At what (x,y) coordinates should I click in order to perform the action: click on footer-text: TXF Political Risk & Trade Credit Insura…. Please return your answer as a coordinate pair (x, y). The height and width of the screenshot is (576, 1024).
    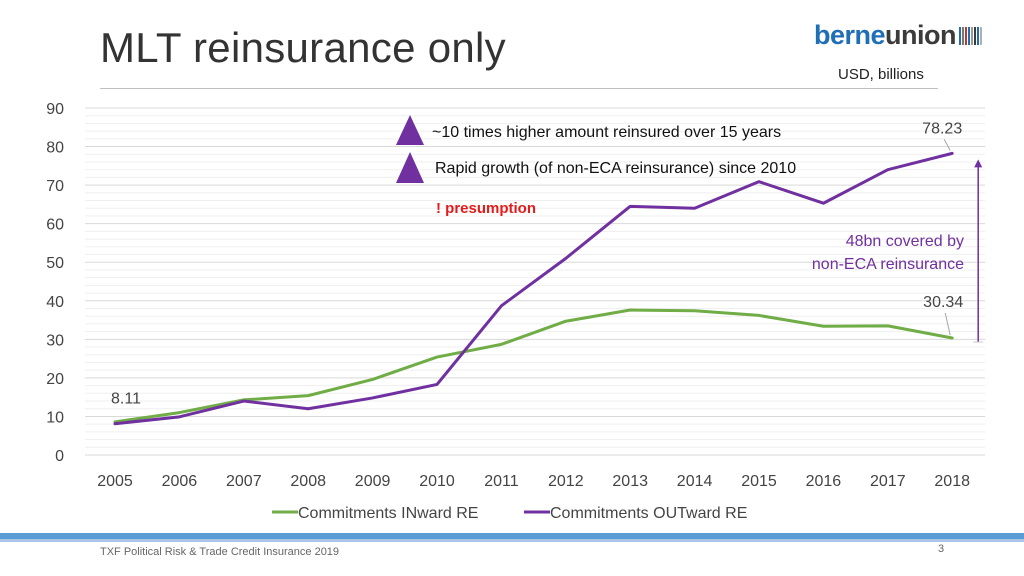
    Looking at the image, I should click on (220, 552).